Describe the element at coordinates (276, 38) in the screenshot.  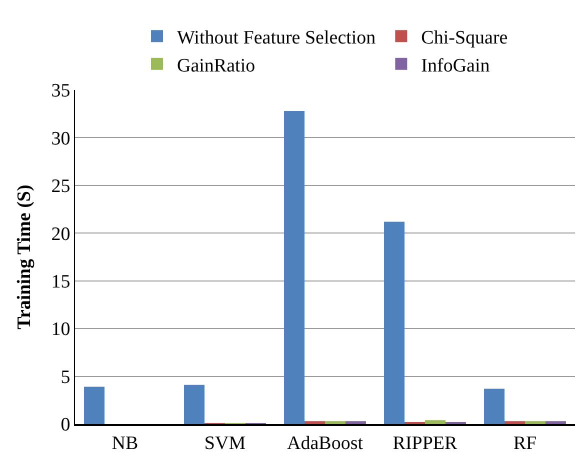
I see `legend-label: Without Feature Selection` at that location.